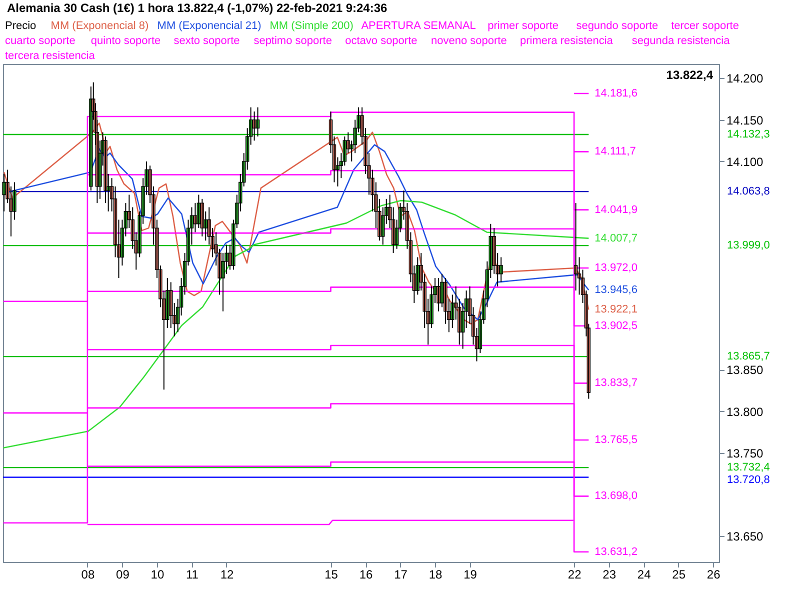 The image size is (800, 600). I want to click on ref-line-label: 13.999,0, so click(748, 246).